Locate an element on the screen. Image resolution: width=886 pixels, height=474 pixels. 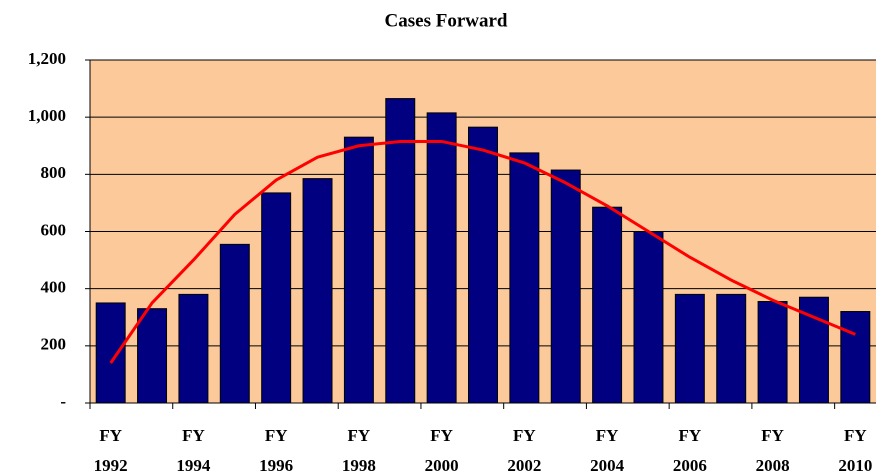
x-tick-label: FY 2010 is located at coordinates (855, 450).